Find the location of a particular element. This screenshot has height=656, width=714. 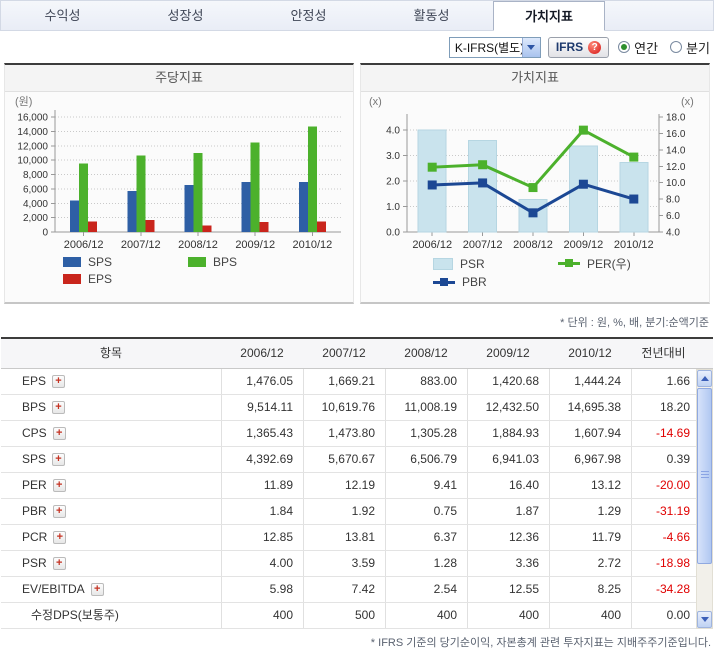

radio-quarter: 분기 is located at coordinates (690, 47).